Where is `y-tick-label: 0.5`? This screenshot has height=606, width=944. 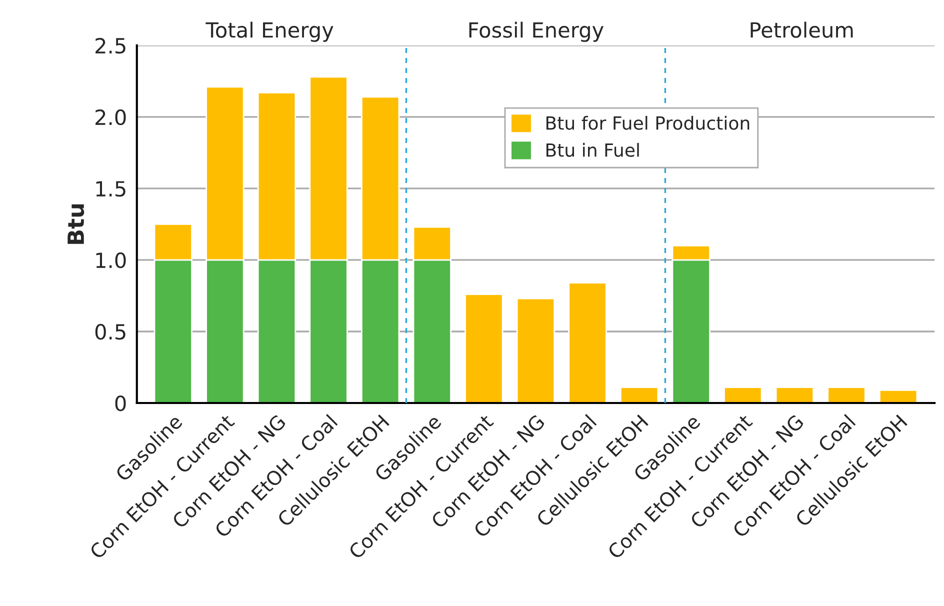 y-tick-label: 0.5 is located at coordinates (110, 332).